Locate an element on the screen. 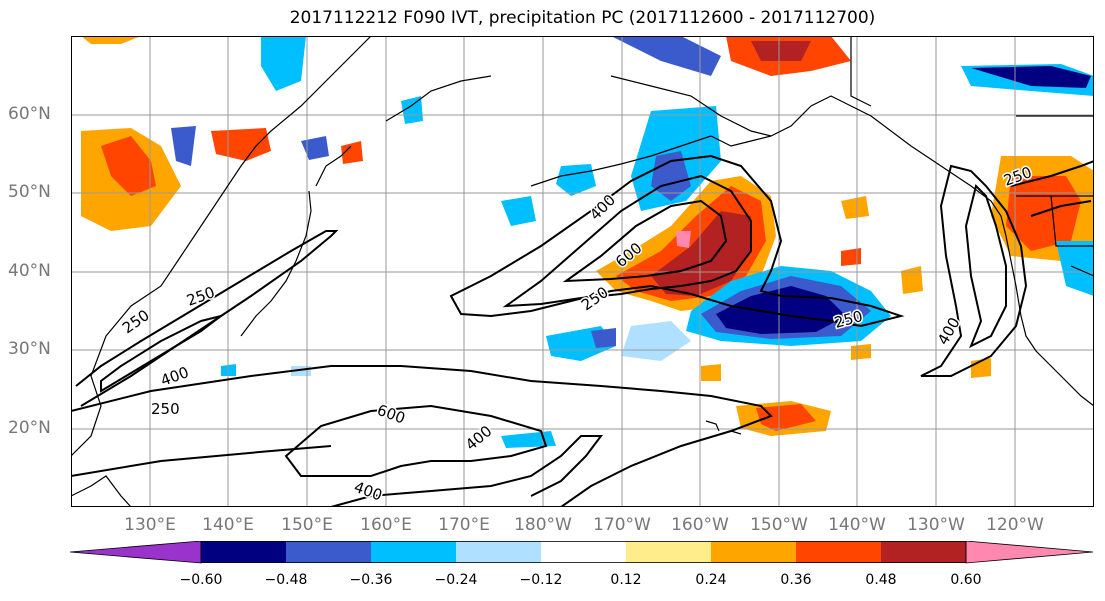 This screenshot has height=601, width=1105. lon-label-130w: 130°W is located at coordinates (936, 525).